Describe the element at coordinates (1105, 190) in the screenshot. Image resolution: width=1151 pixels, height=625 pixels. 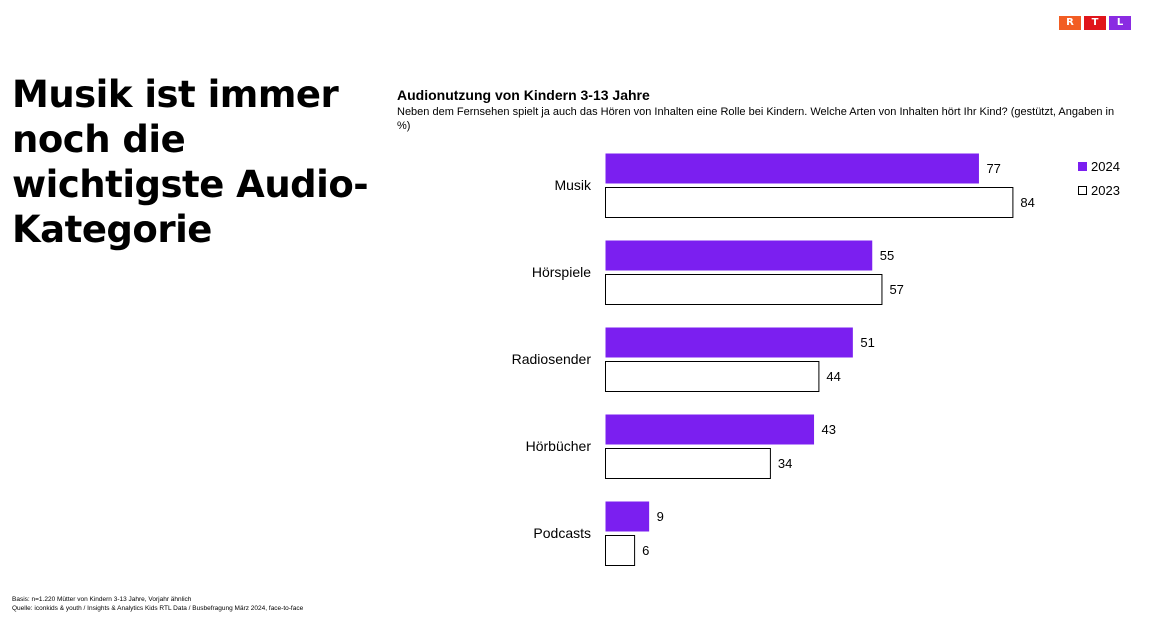
I see `legend-label-2023: 2023` at that location.